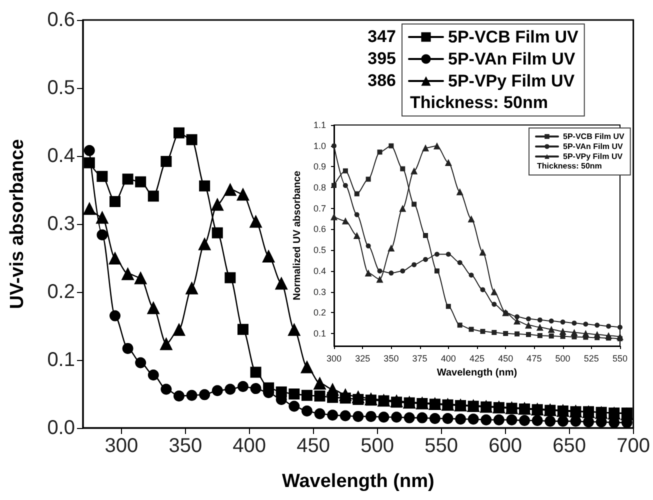  Describe the element at coordinates (505, 446) in the screenshot. I see `x-tick-label: 600` at that location.